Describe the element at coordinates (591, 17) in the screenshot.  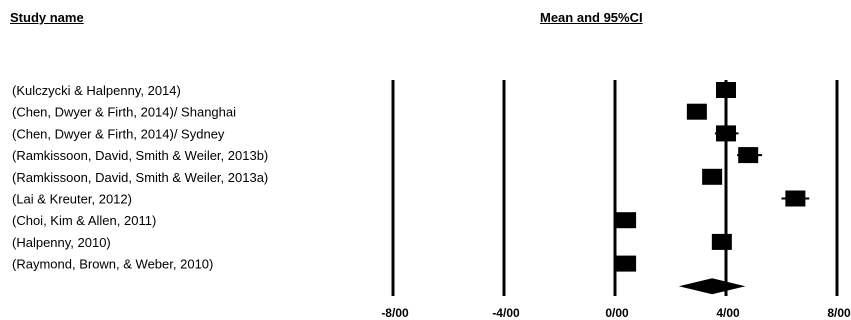
I see `mean-ci-header: Mean and 95%CI` at that location.